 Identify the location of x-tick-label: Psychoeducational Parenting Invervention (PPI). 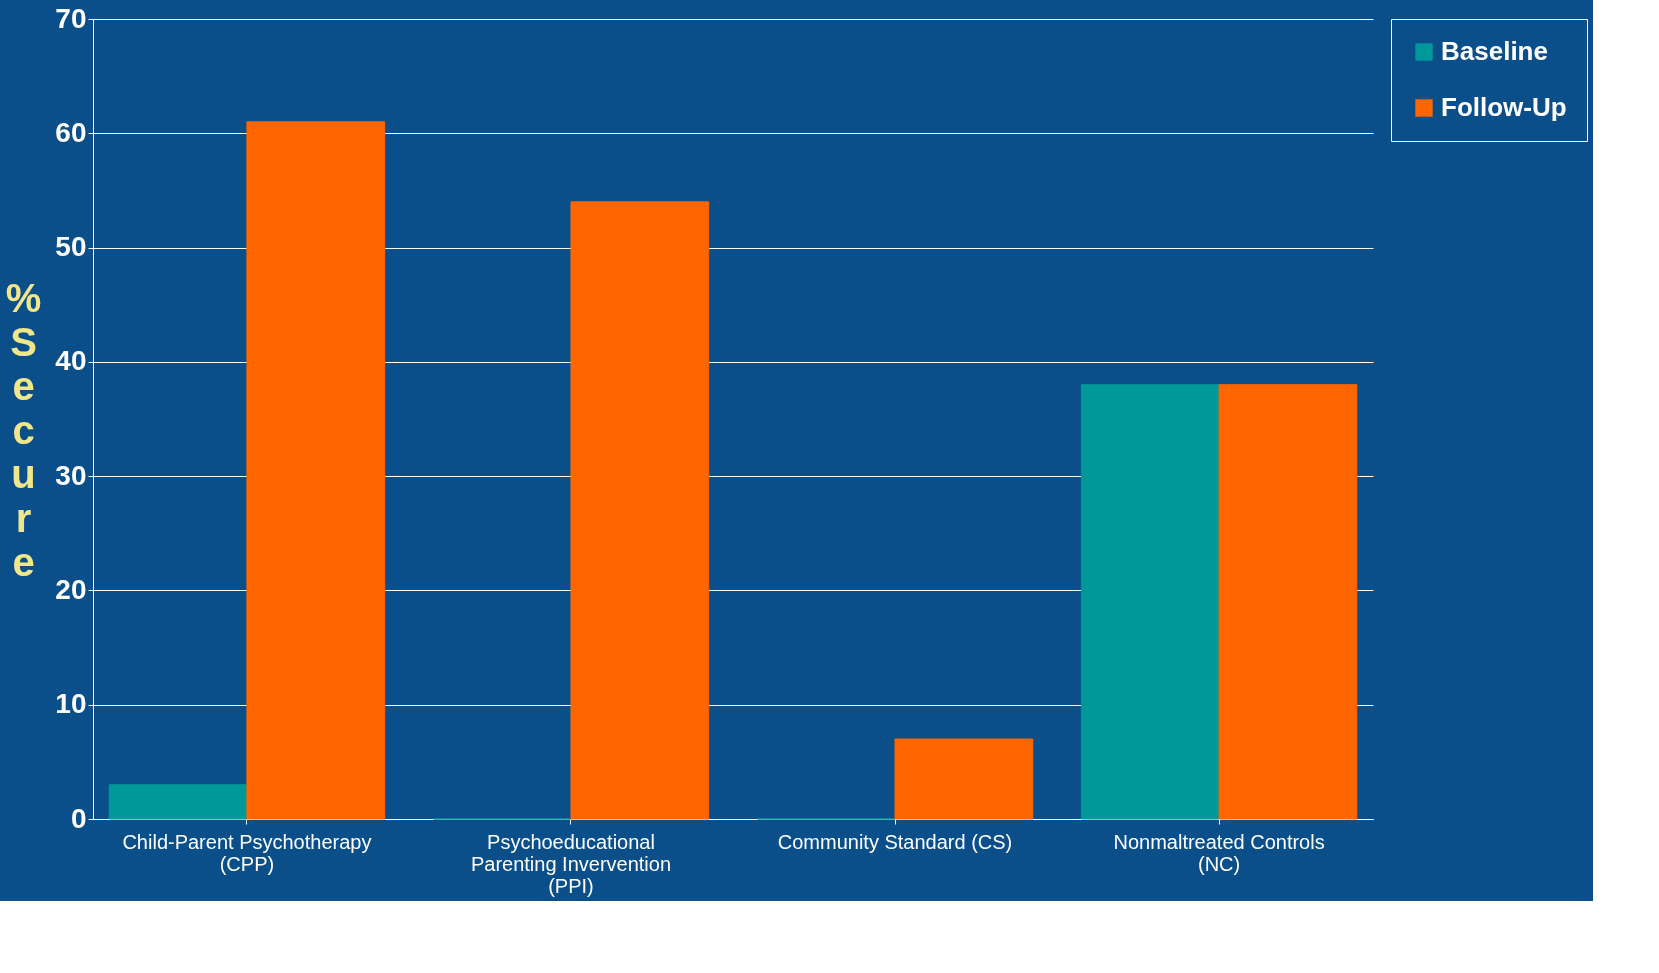
(571, 863).